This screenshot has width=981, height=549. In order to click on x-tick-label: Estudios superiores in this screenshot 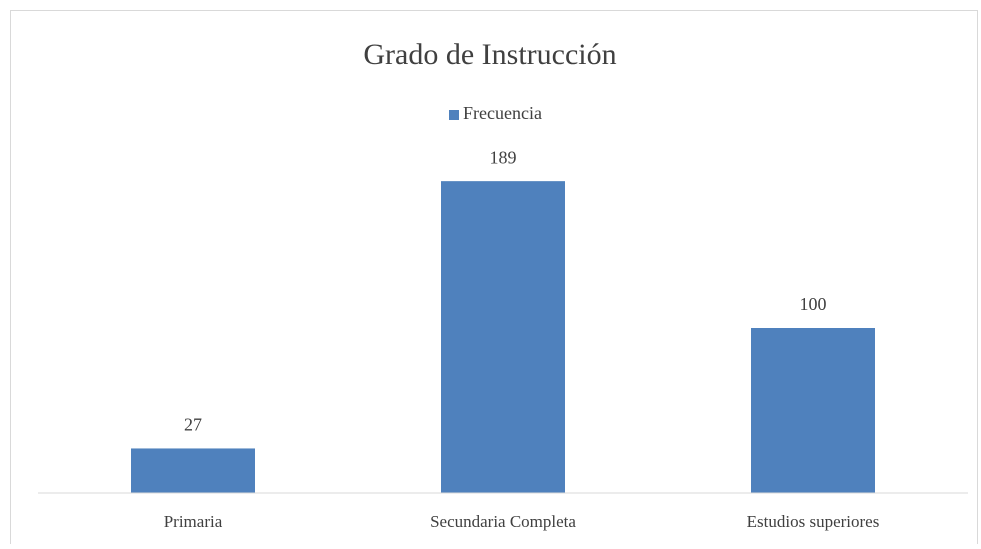, I will do `click(813, 521)`.